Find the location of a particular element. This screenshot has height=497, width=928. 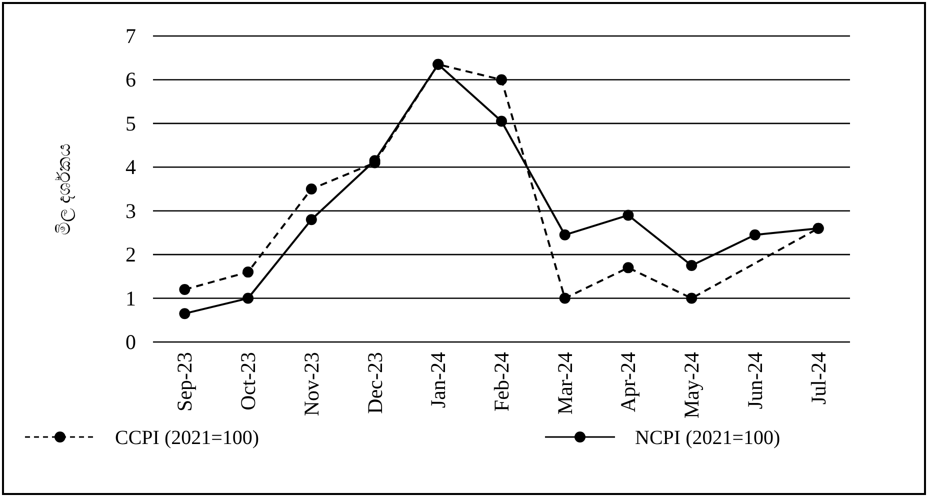

y-axis-title: මිල දර්ශකය is located at coordinates (64, 189).